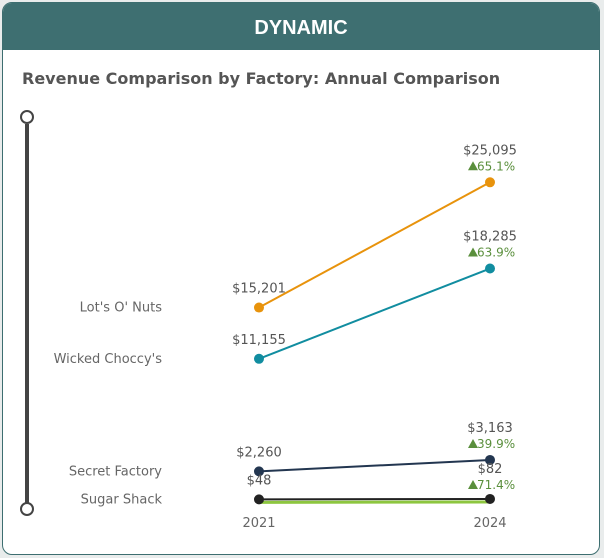  What do you see at coordinates (496, 166) in the screenshot?
I see `change-label: 65.1%` at bounding box center [496, 166].